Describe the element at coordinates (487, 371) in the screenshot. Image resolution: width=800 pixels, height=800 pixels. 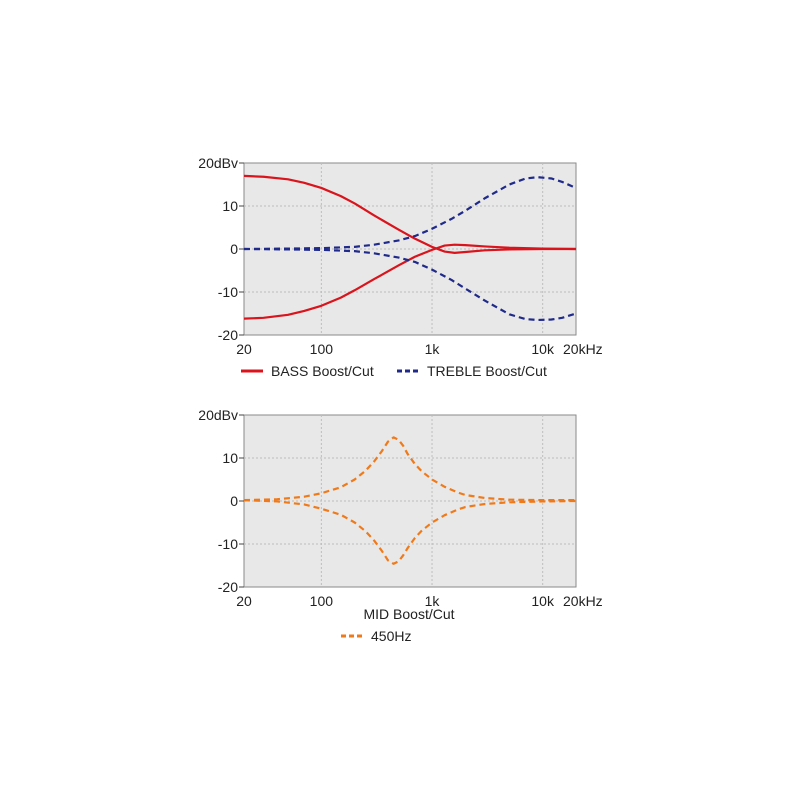
I see `legend-label: TREBLE Boost/Cut` at that location.